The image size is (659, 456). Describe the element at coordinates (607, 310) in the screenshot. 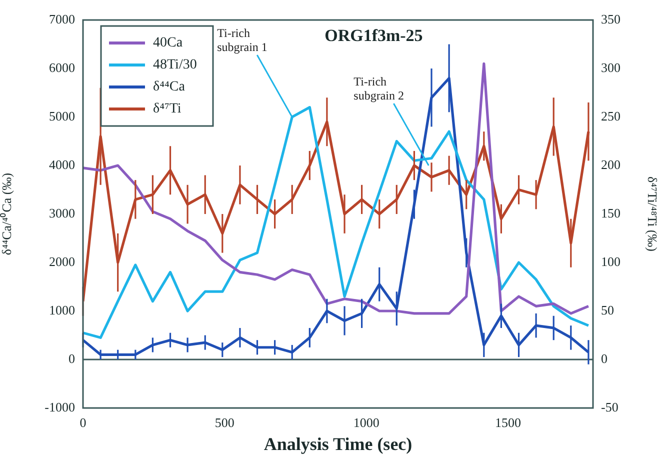

I see `y2-tick-label: 50` at that location.